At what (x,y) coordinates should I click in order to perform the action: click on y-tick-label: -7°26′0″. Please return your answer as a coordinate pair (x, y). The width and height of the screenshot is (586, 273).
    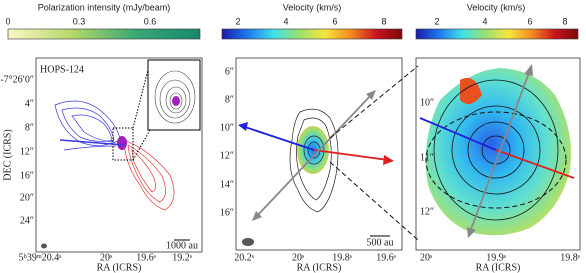
    Looking at the image, I should click on (17, 79).